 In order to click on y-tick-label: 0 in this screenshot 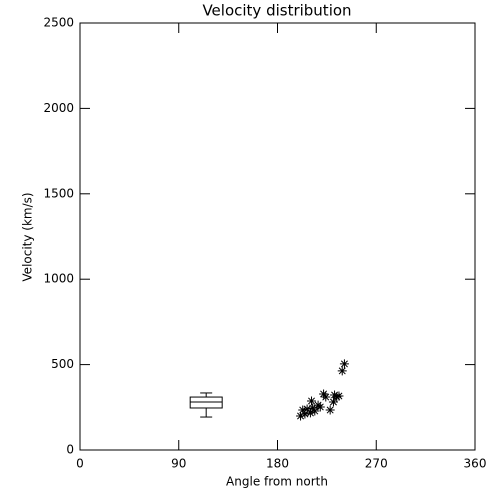, I will do `click(70, 450)`.